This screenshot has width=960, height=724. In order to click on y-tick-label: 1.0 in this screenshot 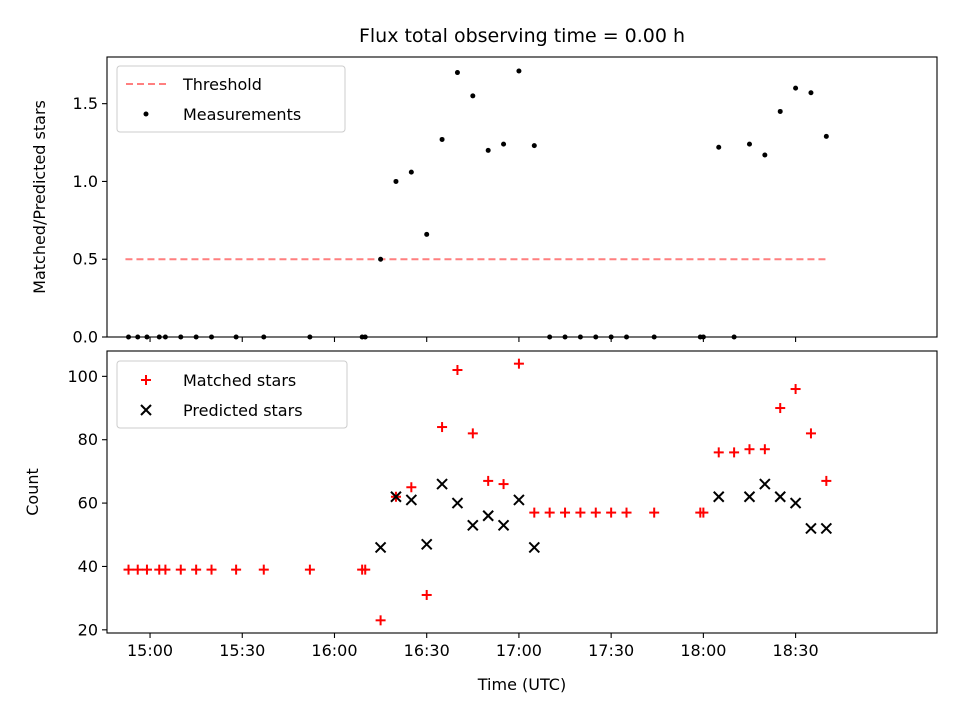, I will do `click(85, 181)`.